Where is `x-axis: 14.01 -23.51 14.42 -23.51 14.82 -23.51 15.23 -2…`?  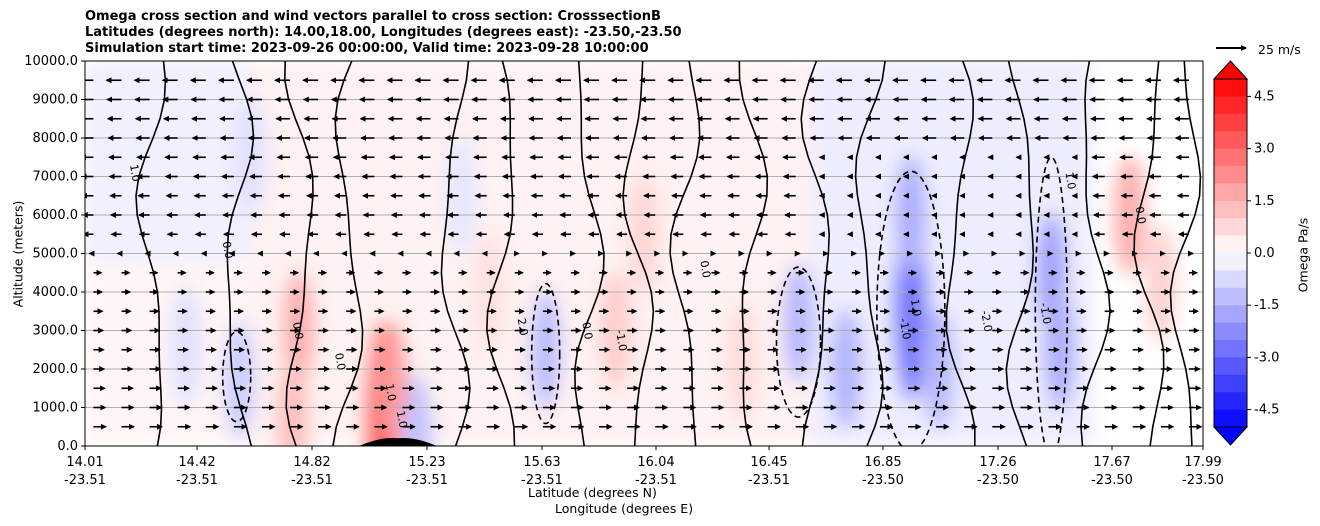 x-axis: 14.01 -23.51 14.42 -23.51 14.82 -23.51 15.23 -2… is located at coordinates (644, 467).